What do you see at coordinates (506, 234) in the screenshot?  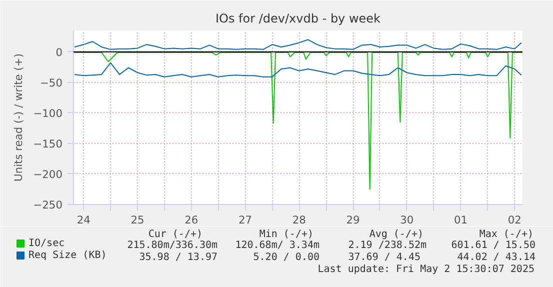 I see `text: Max (-/+)` at bounding box center [506, 234].